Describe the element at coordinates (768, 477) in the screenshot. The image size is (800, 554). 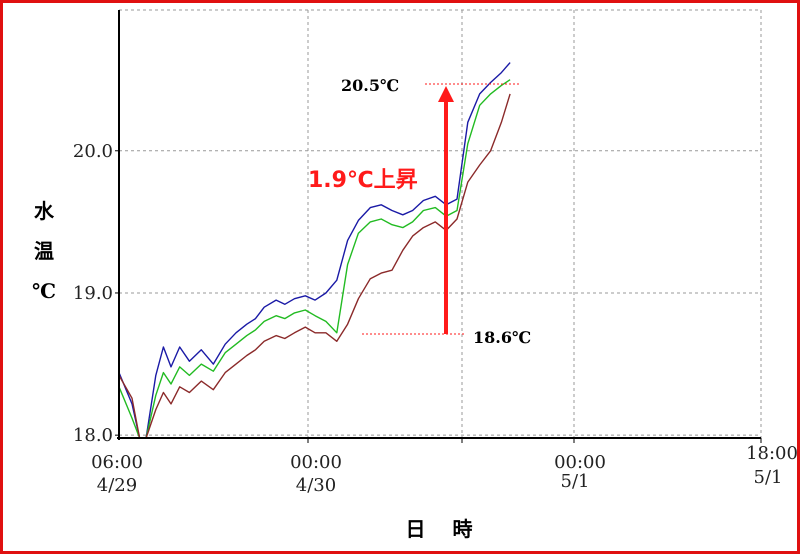
I see `x-tick-date-3: 5/1` at that location.